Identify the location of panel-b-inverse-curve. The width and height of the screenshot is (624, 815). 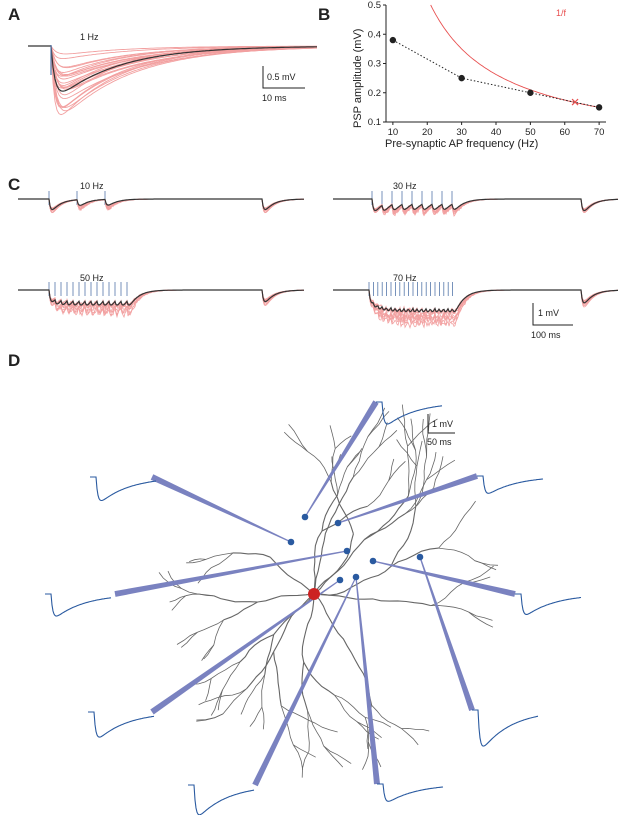
(515, 56).